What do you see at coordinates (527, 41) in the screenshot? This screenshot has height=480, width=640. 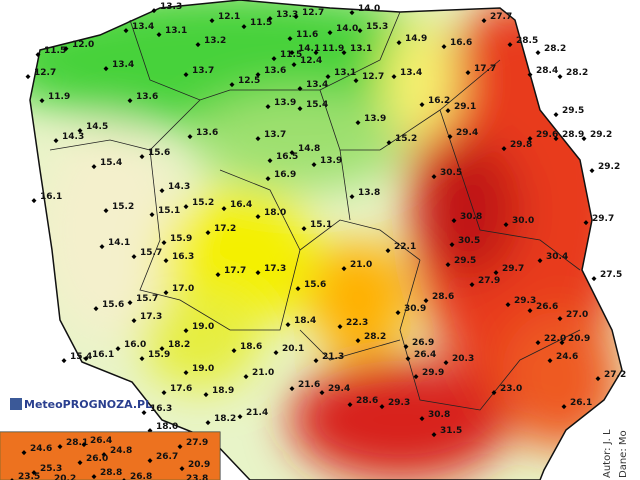 I see `station-value: 28.5` at bounding box center [527, 41].